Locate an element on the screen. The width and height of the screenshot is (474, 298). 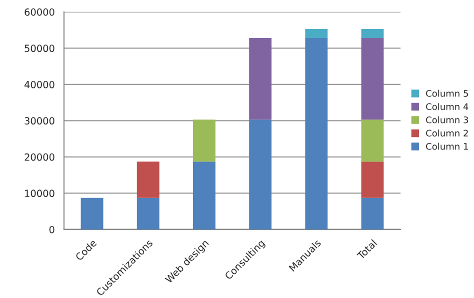
y-tick-label: 50000 is located at coordinates (39, 48).